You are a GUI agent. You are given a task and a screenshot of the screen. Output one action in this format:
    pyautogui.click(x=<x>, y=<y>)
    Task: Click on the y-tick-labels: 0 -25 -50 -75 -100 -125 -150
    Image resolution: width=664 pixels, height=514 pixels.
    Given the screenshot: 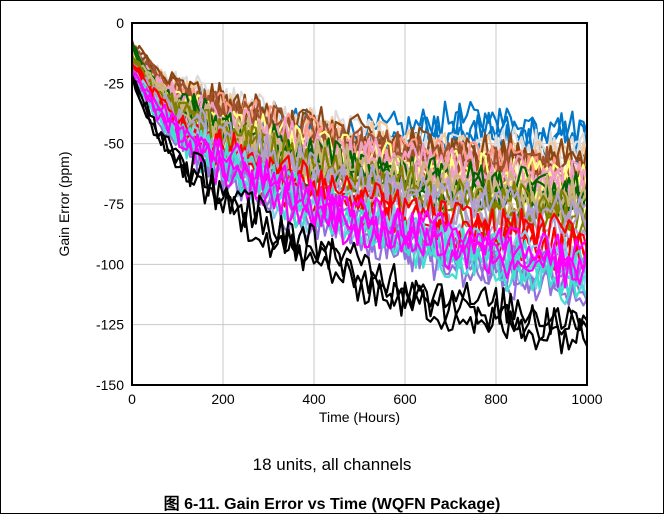 What is the action you would take?
    pyautogui.click(x=110, y=204)
    